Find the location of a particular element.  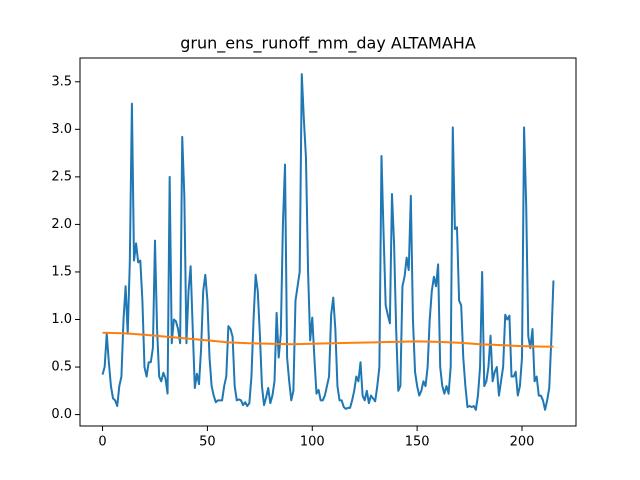

x-tick-label: 0 is located at coordinates (102, 442).